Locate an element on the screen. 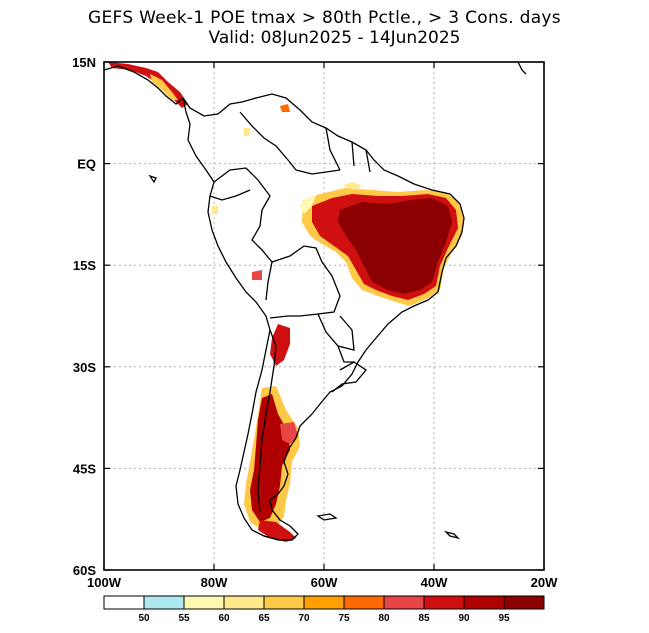 The height and width of the screenshot is (633, 649). galapagos is located at coordinates (152, 179).